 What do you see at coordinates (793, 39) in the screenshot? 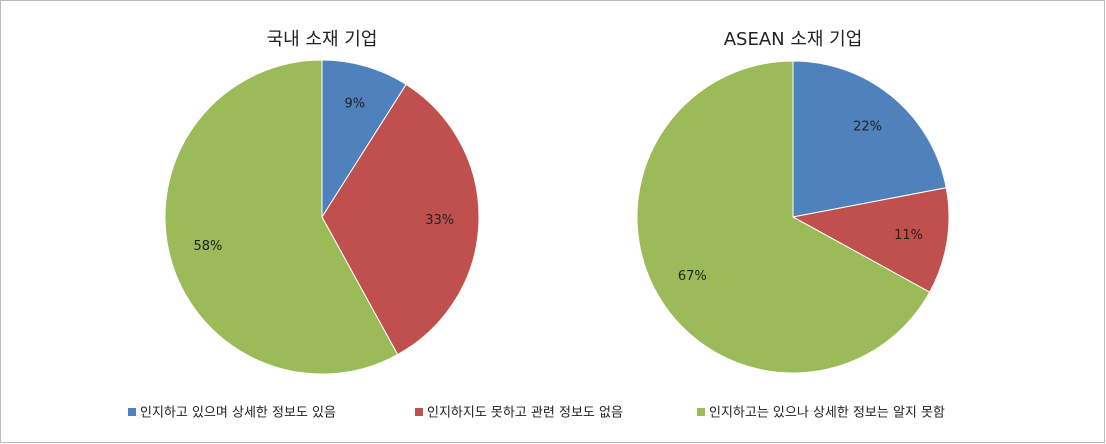
I see `chart-title: ASEAN 소재 기업` at bounding box center [793, 39].